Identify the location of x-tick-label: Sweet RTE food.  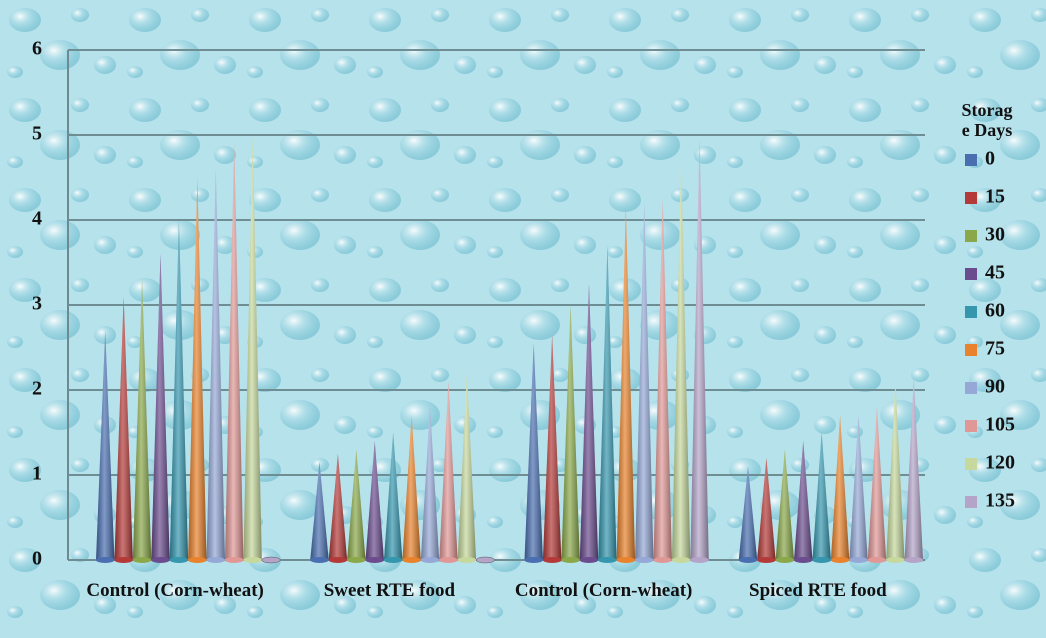
(389, 590).